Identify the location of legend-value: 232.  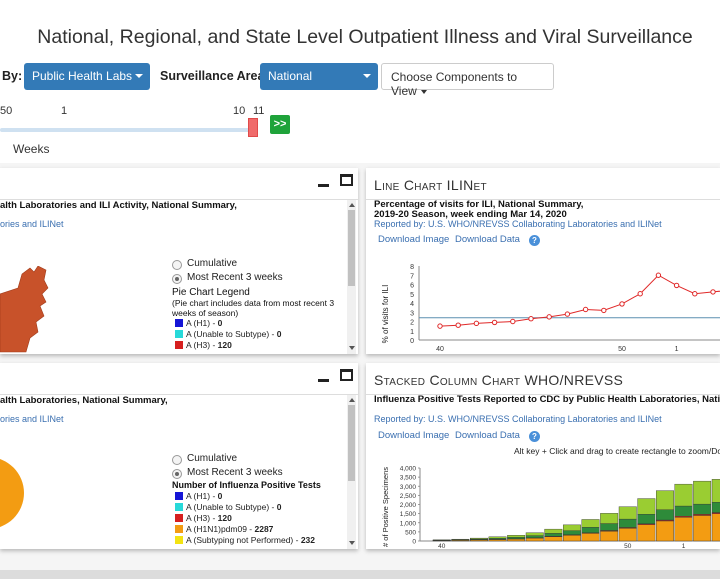
(307, 540).